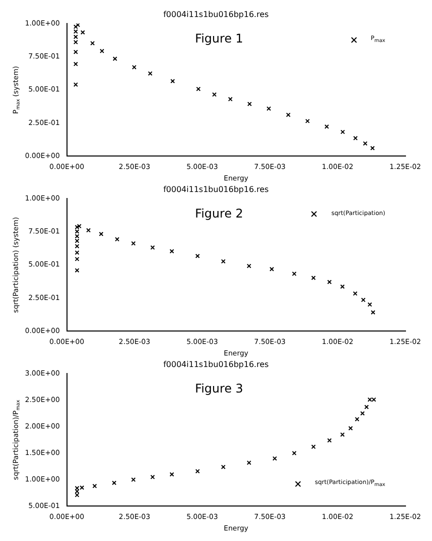  What do you see at coordinates (219, 389) in the screenshot?
I see `annotation: Figure 3` at bounding box center [219, 389].